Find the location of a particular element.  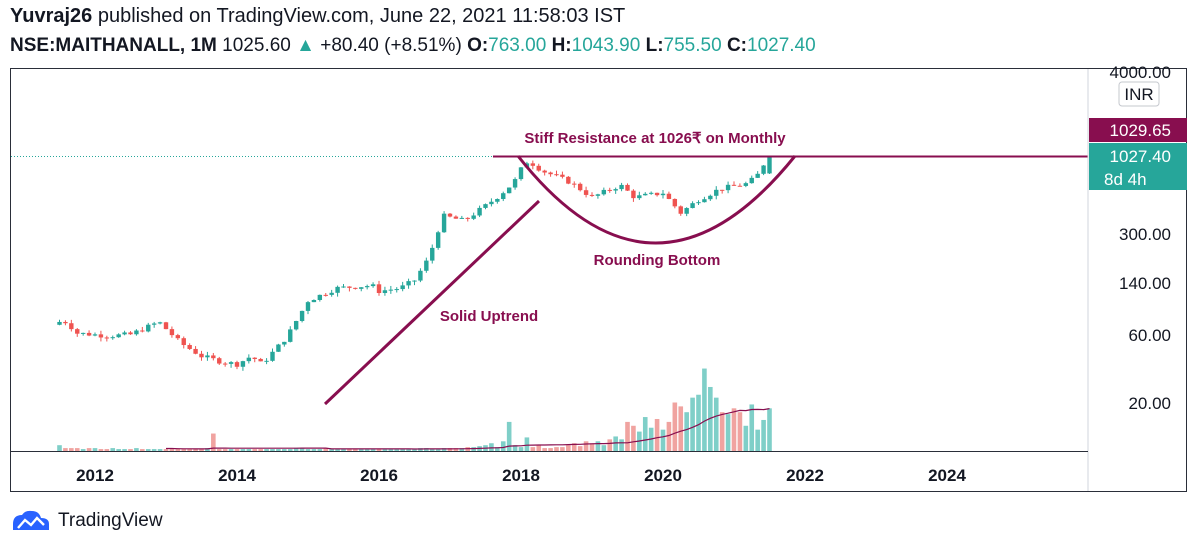

currency-box is located at coordinates (1139, 94).